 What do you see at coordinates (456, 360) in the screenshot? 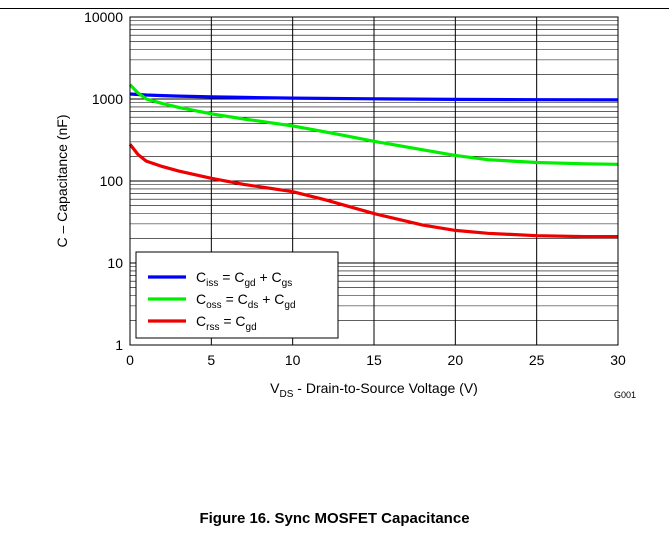
I see `x-tick-label: 20` at bounding box center [456, 360].